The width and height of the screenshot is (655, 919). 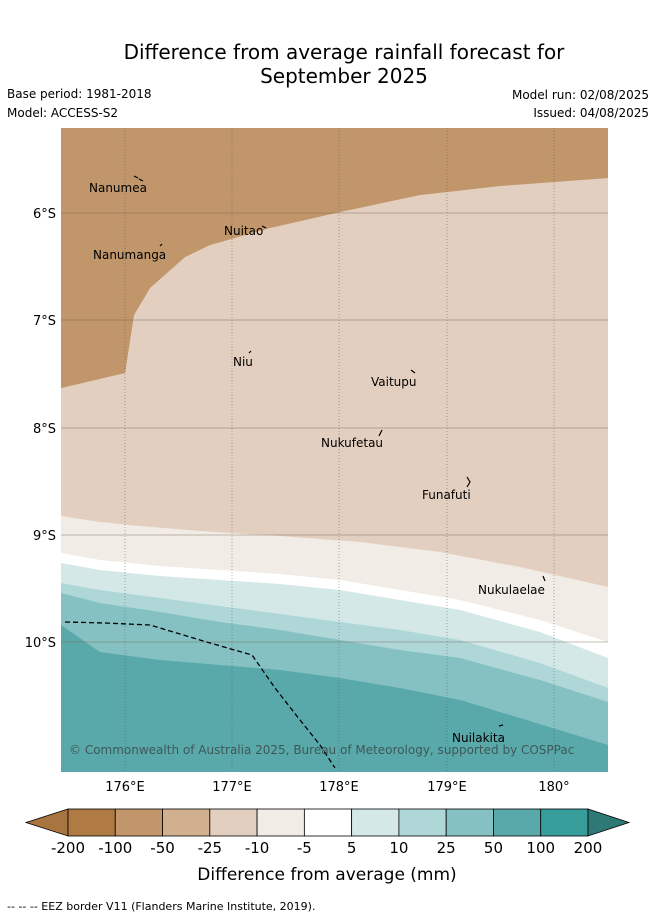 I want to click on legend-tick-label: 100, so click(x=540, y=848).